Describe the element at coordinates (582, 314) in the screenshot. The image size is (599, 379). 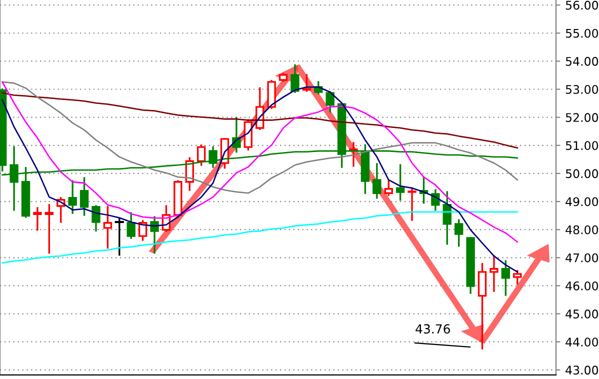
I see `y-tick-label: 45.00` at that location.